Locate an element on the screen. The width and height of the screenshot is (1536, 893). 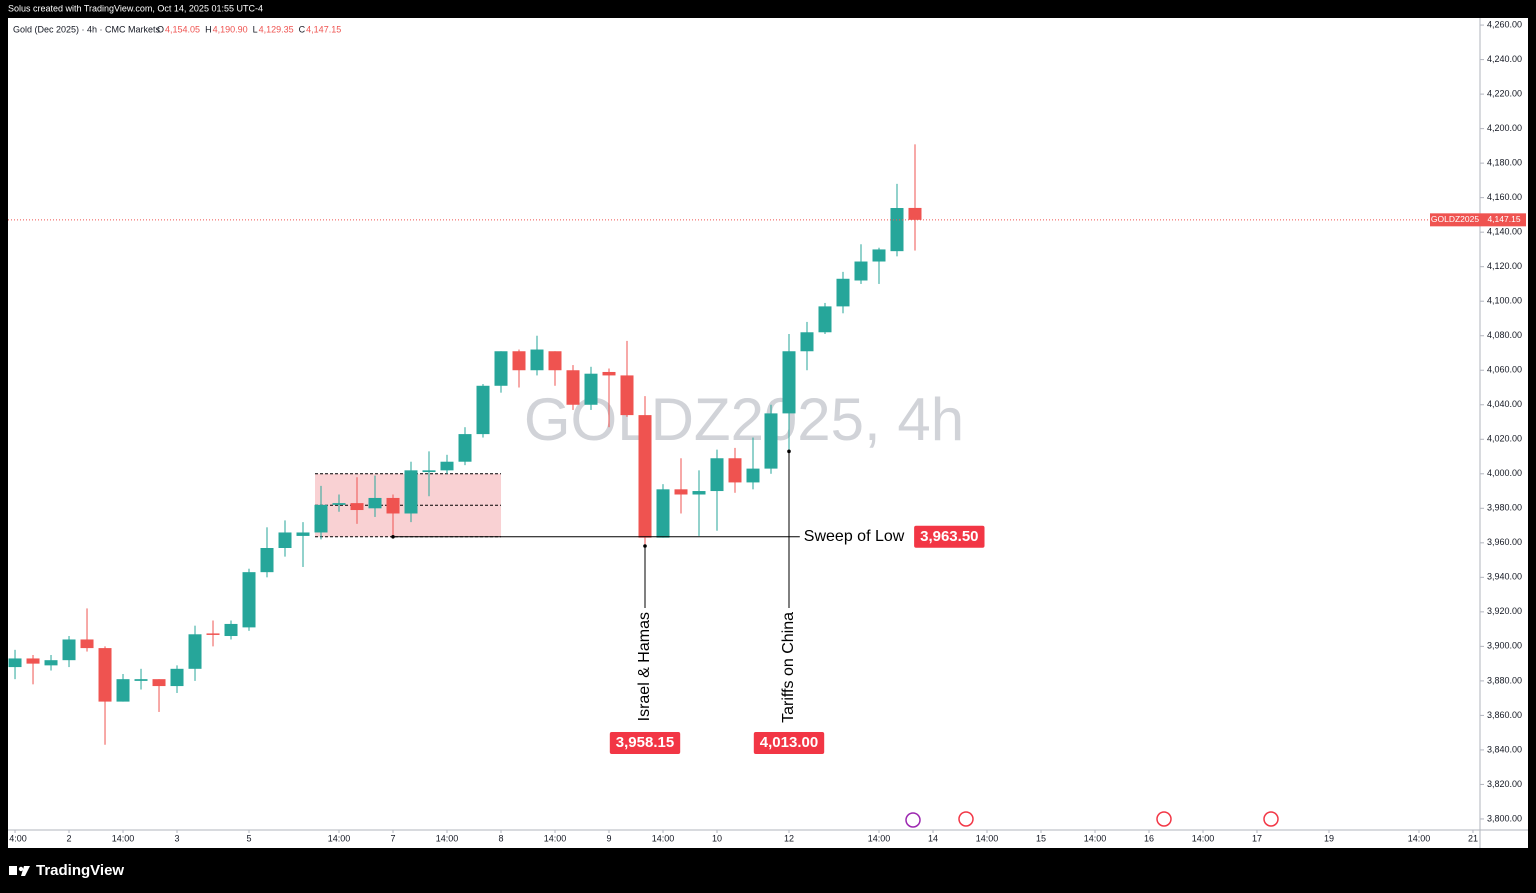
y-tick-label: 4,220.00 is located at coordinates (1504, 93).